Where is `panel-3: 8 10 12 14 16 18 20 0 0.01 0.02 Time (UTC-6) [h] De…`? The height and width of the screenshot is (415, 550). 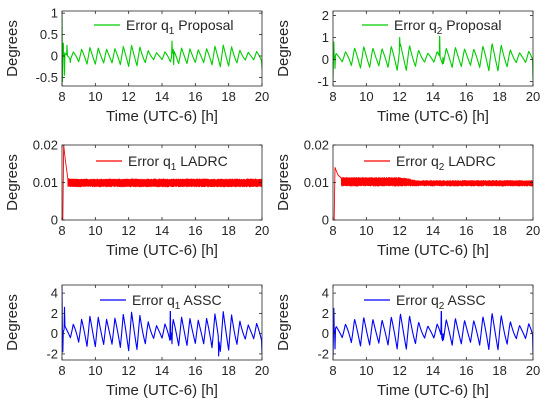 panel-3: 8 10 12 14 16 18 20 0 0.01 0.02 Time (UTC-6) [h] De… is located at coordinates (136, 199).